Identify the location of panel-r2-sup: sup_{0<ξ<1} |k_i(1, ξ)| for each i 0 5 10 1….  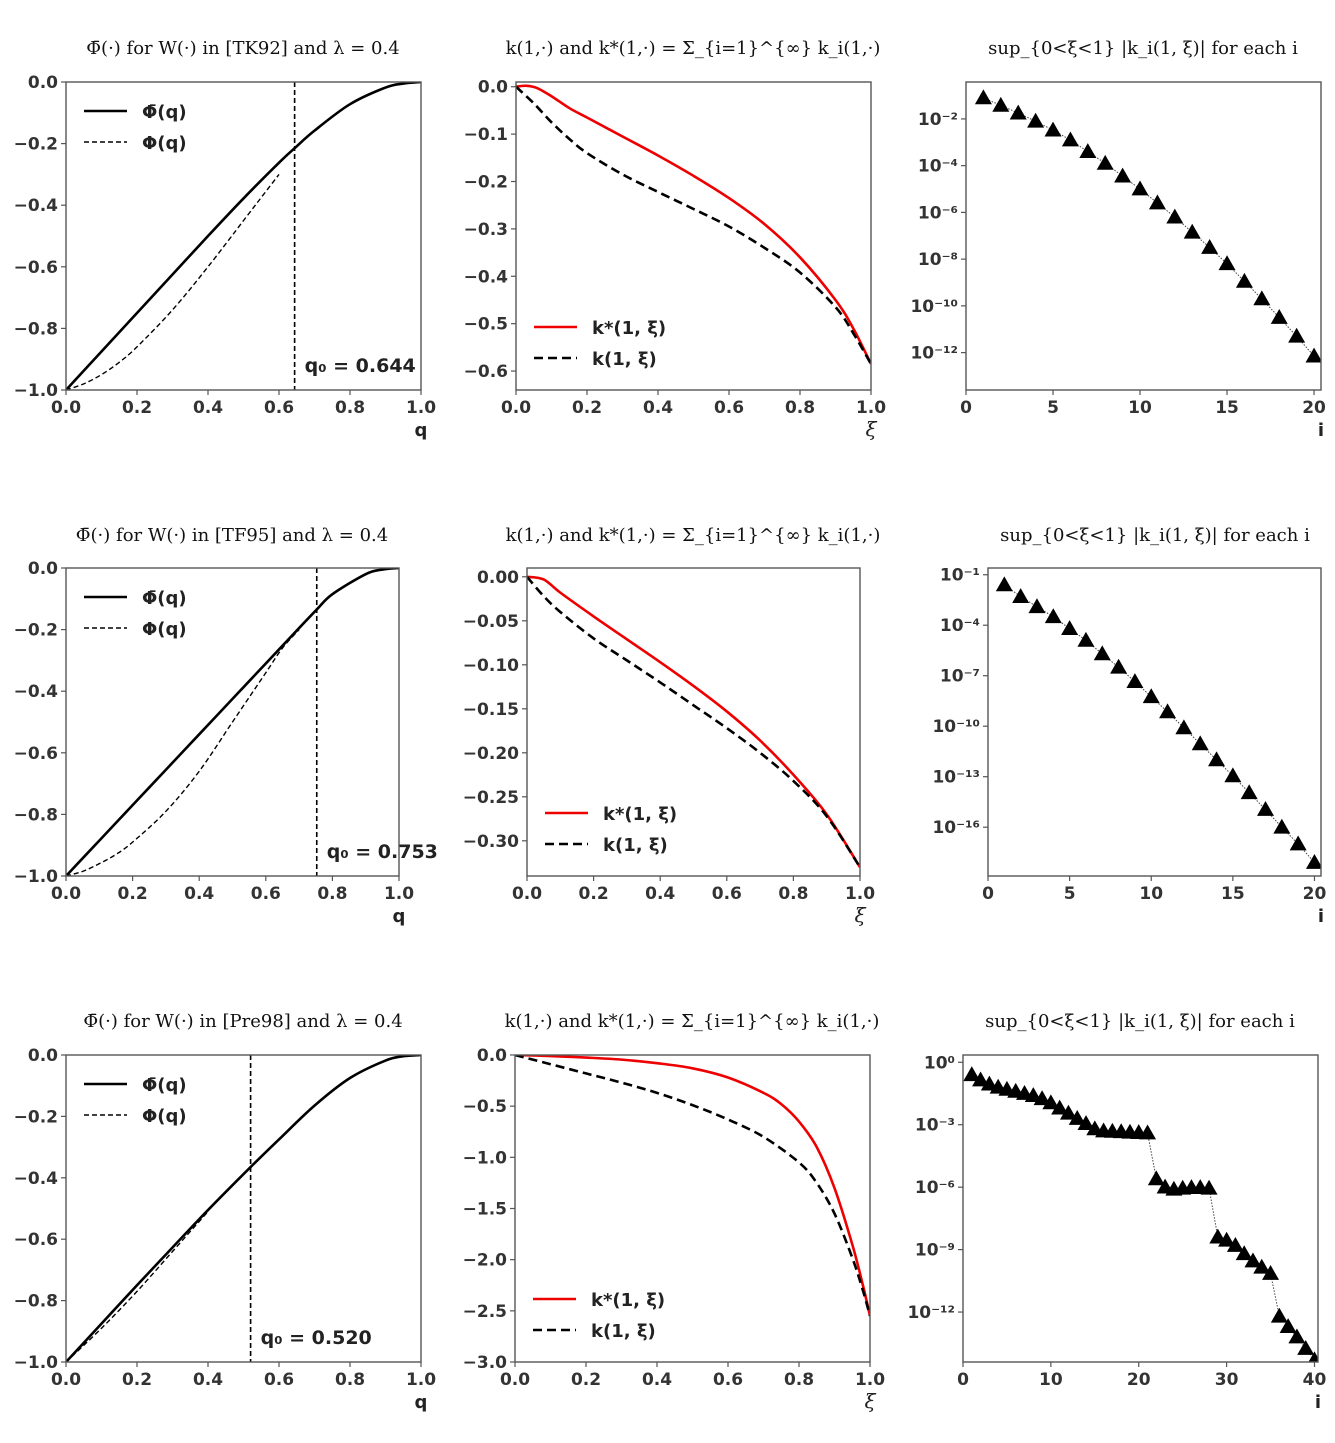
(1129, 726).